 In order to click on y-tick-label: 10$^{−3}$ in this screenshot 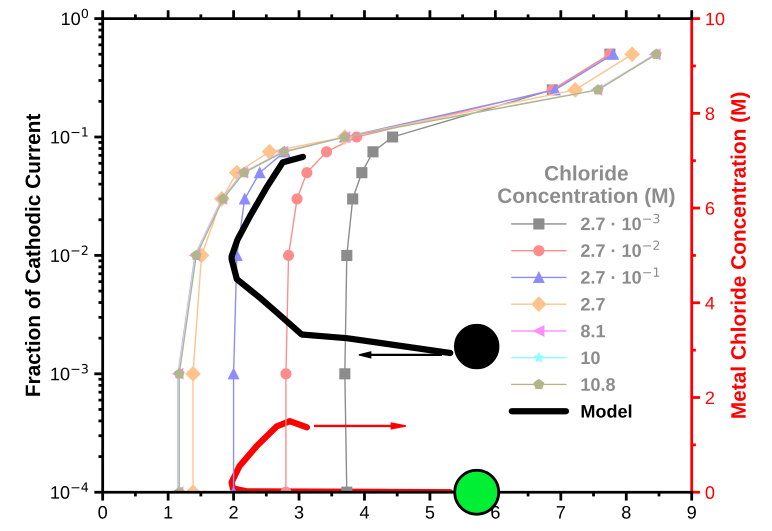, I will do `click(69, 372)`.